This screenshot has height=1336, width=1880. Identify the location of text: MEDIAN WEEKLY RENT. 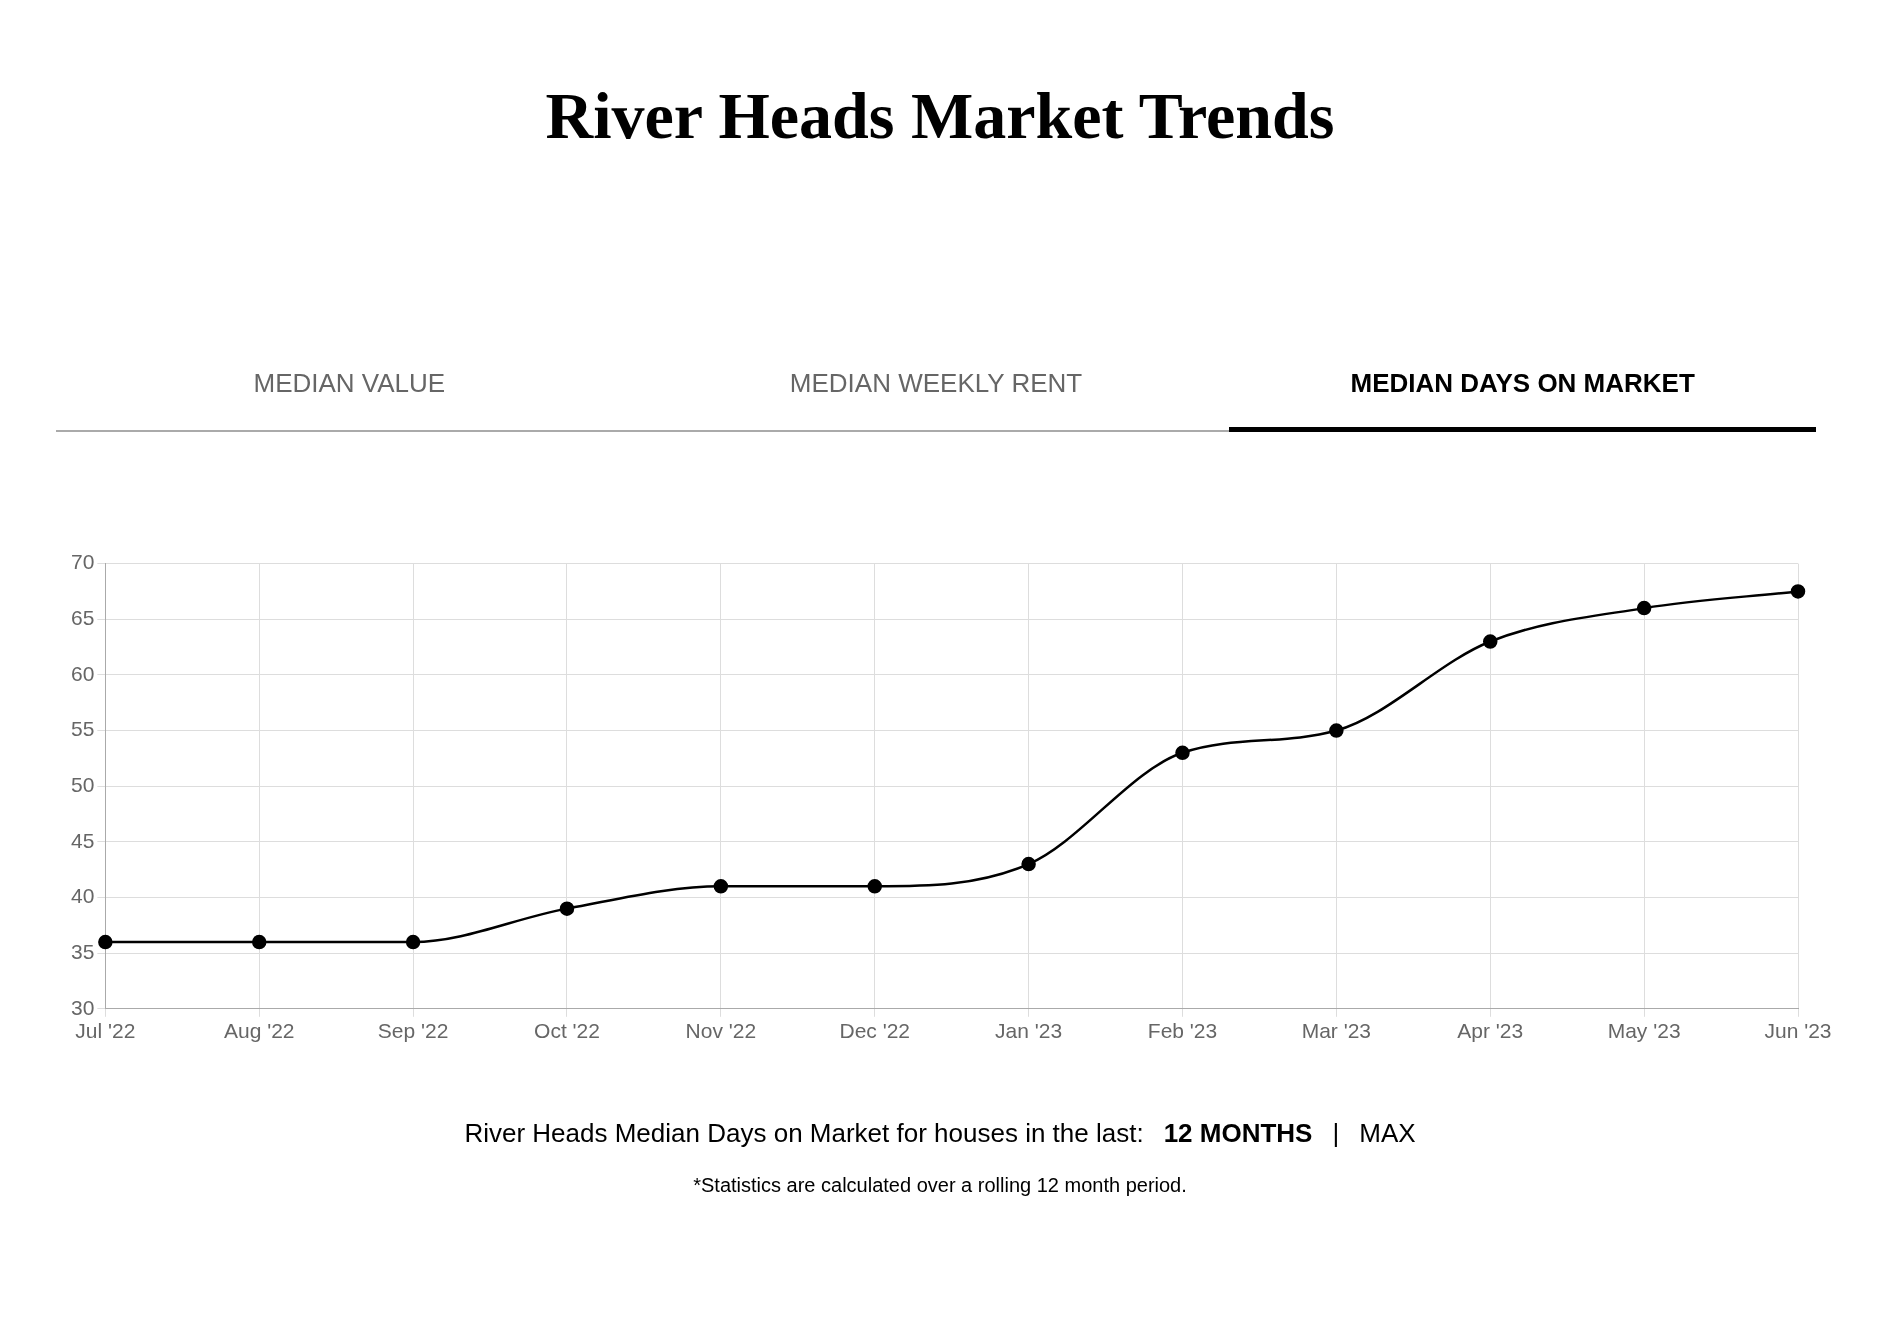
(936, 400).